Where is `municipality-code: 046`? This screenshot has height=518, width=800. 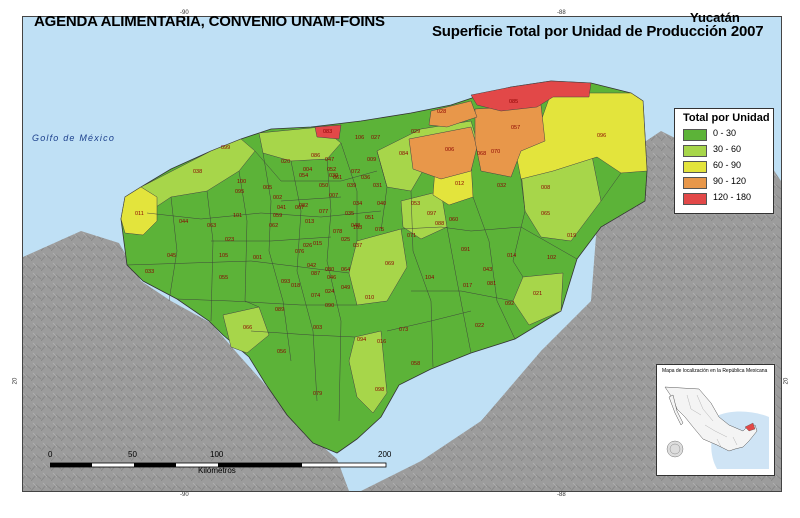 municipality-code: 046 is located at coordinates (331, 278).